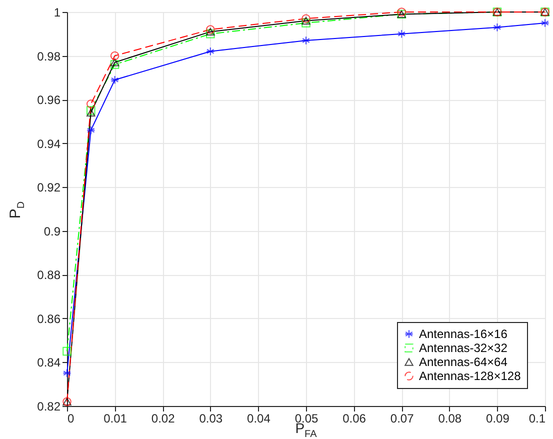 Image resolution: width=553 pixels, height=439 pixels. What do you see at coordinates (49, 363) in the screenshot?
I see `y-tick-label: 0.84` at bounding box center [49, 363].